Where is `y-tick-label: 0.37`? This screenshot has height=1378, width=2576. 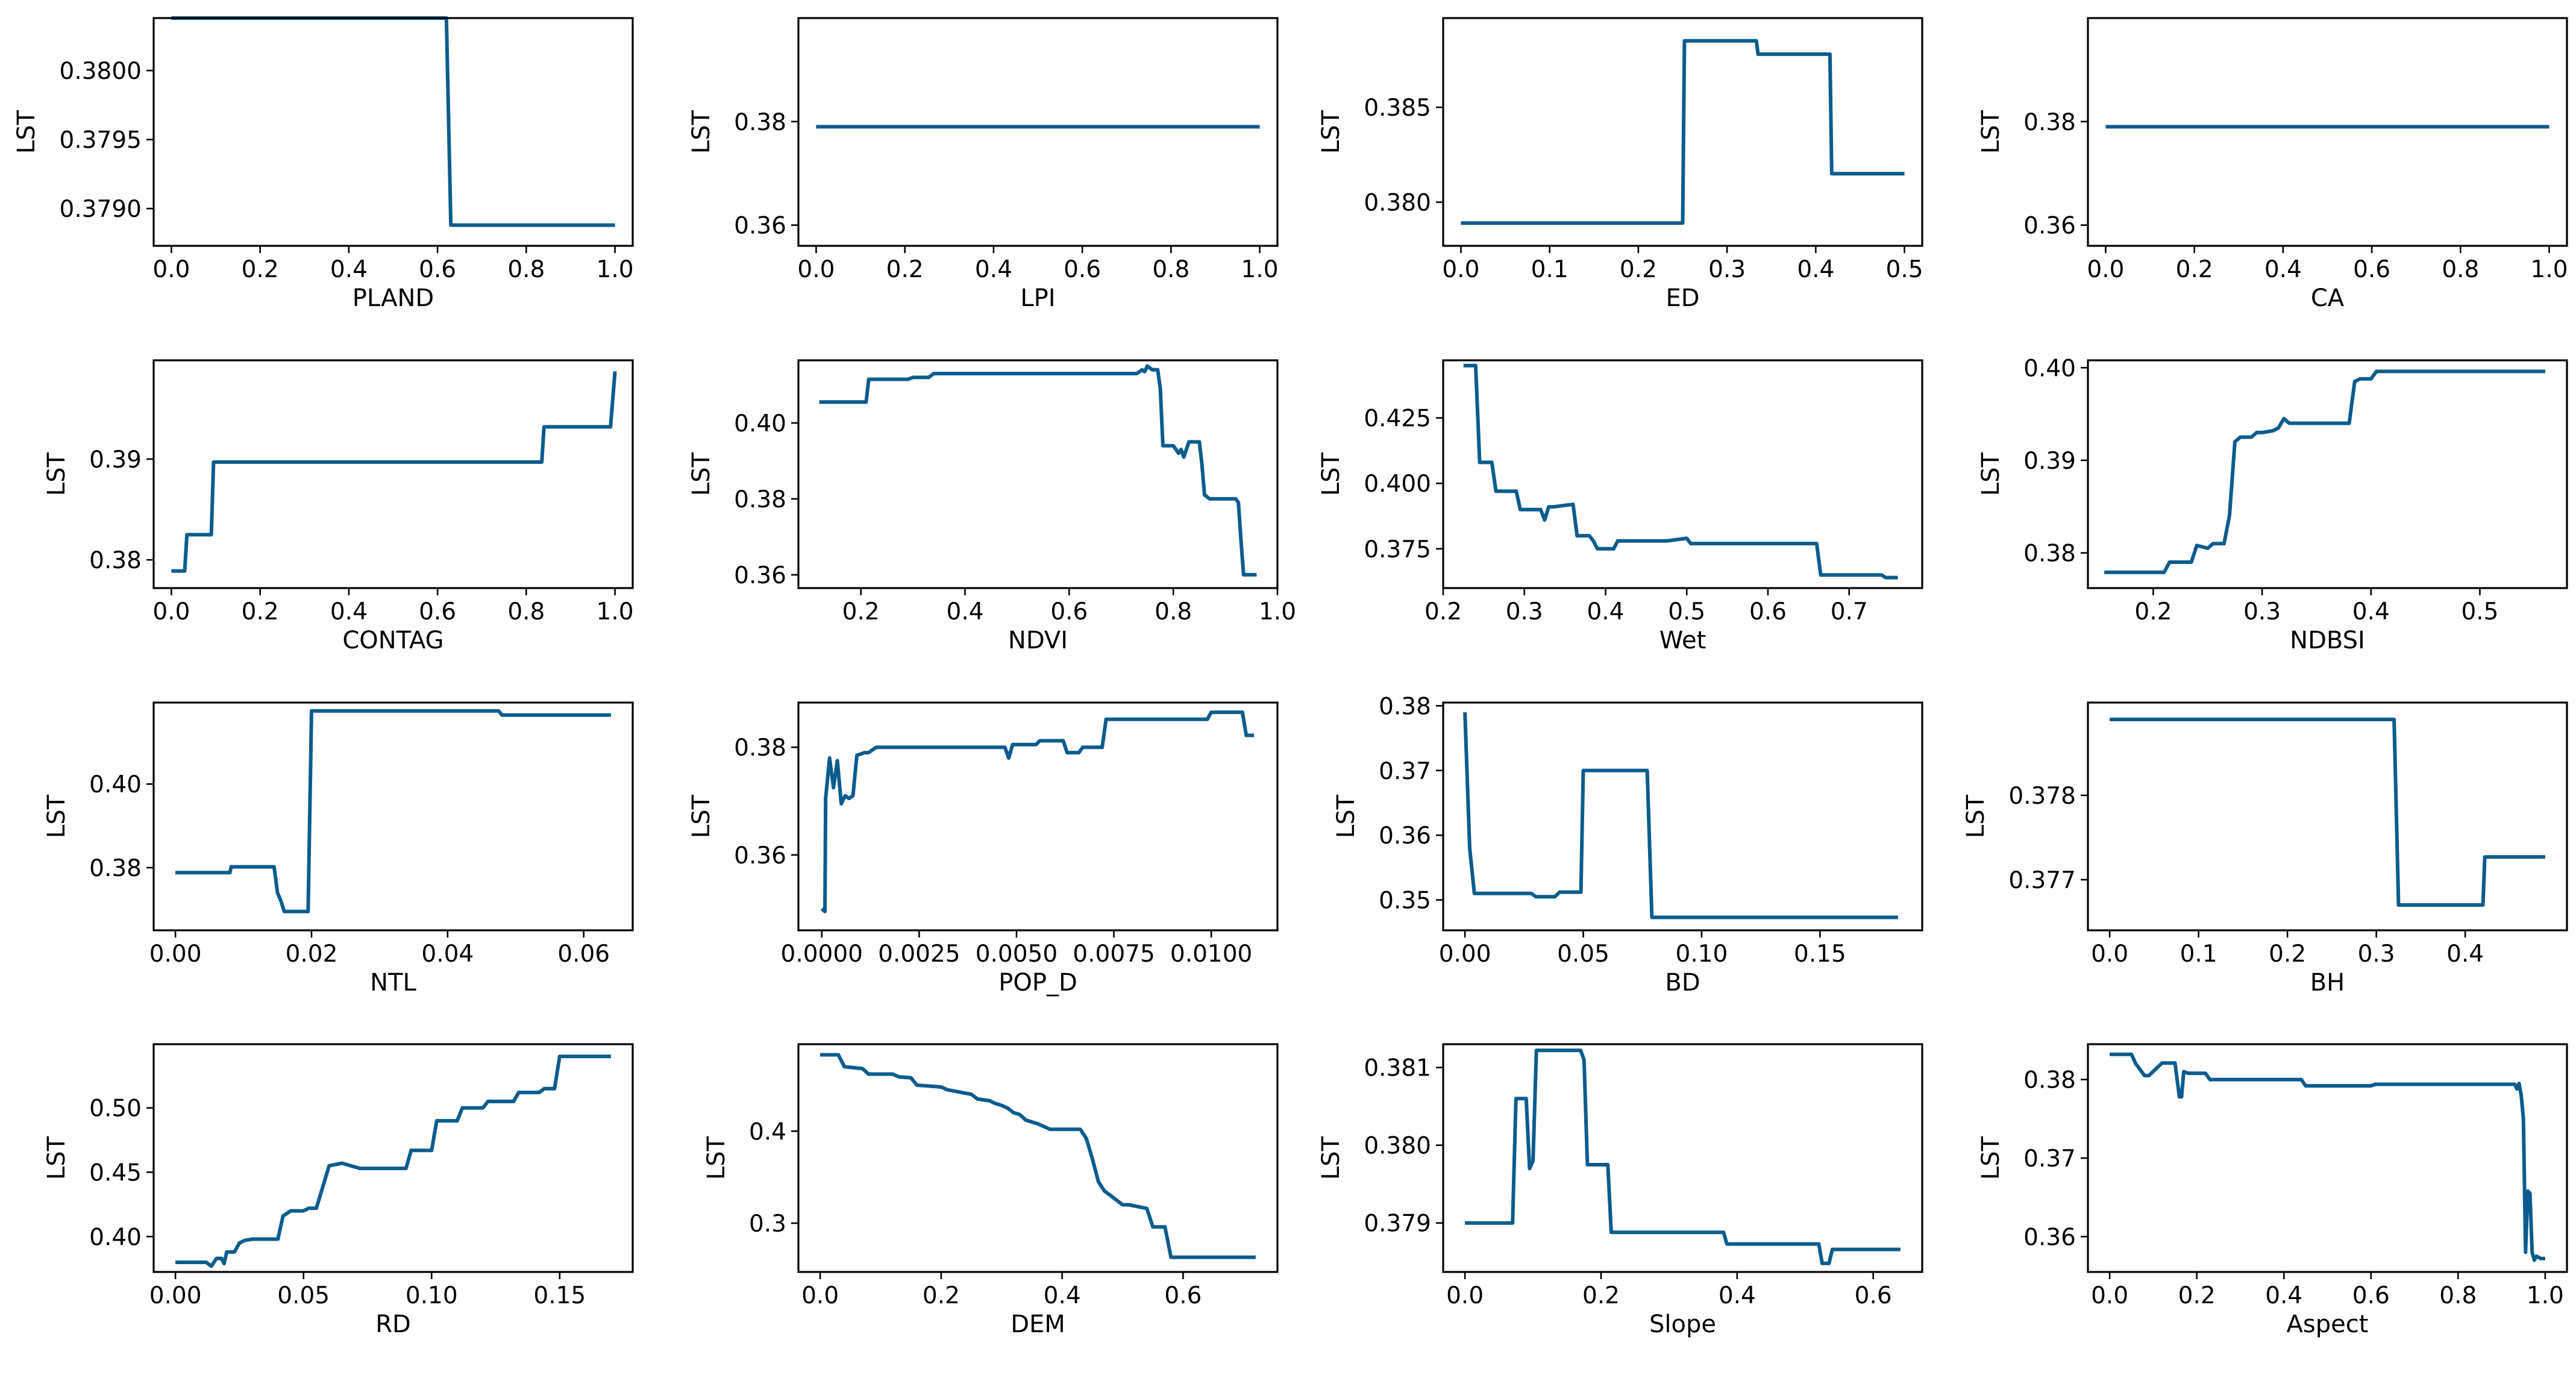
y-tick-label: 0.37 is located at coordinates (1405, 771).